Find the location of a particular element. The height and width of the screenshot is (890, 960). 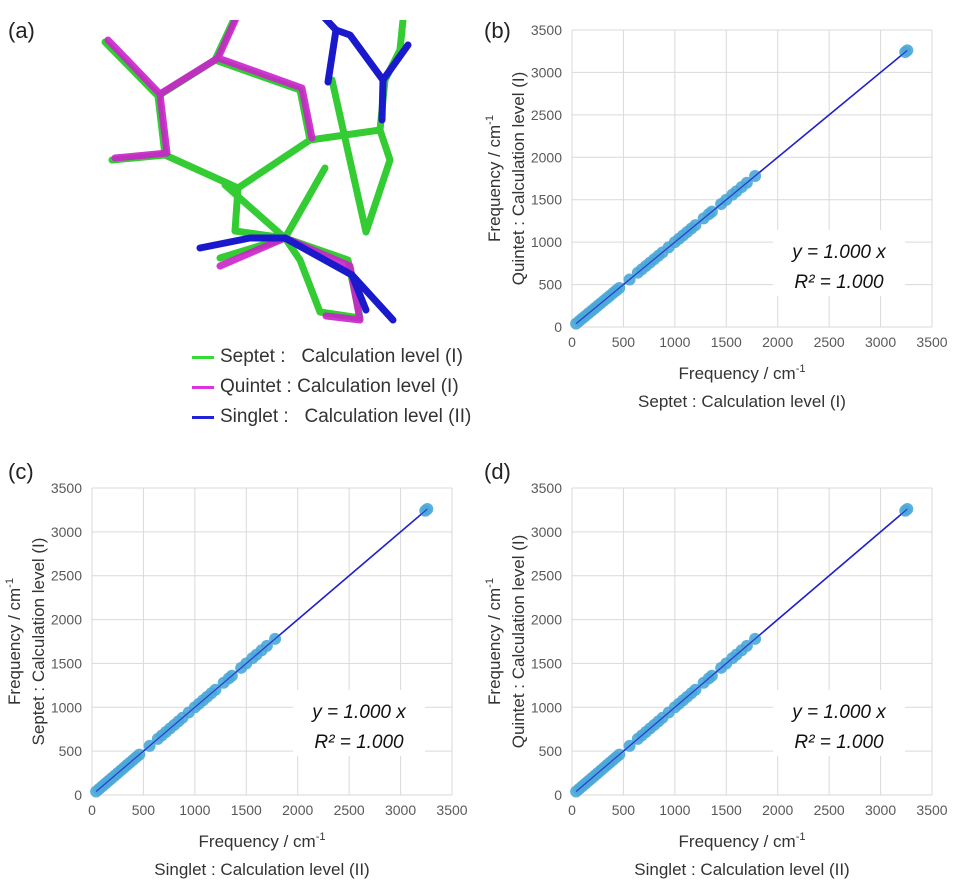

legend-label-quintet: Quintet : Calculation level (I) is located at coordinates (339, 386).